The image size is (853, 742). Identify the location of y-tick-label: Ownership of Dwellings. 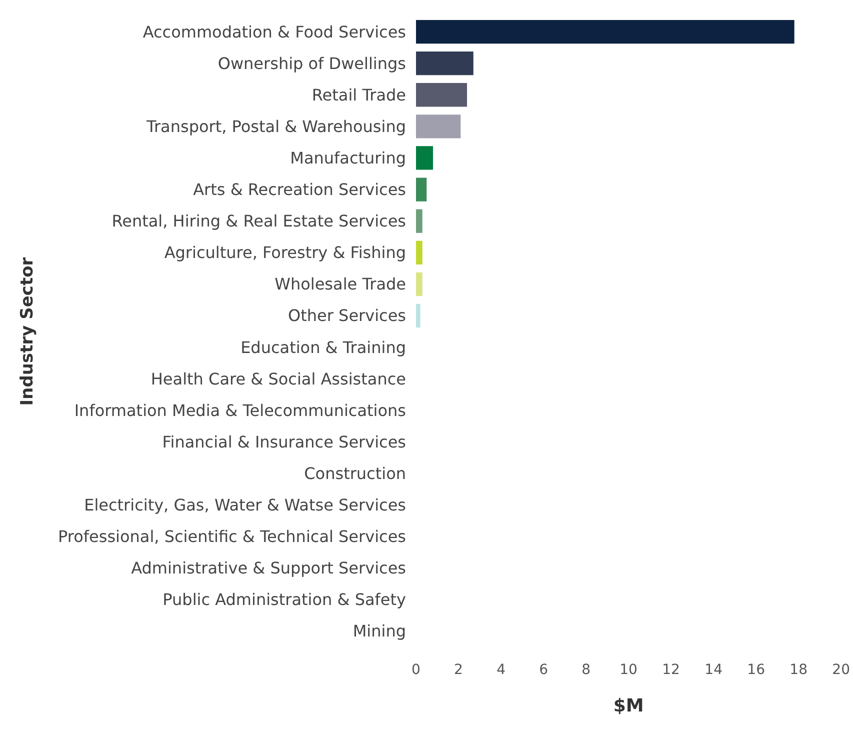
(312, 63).